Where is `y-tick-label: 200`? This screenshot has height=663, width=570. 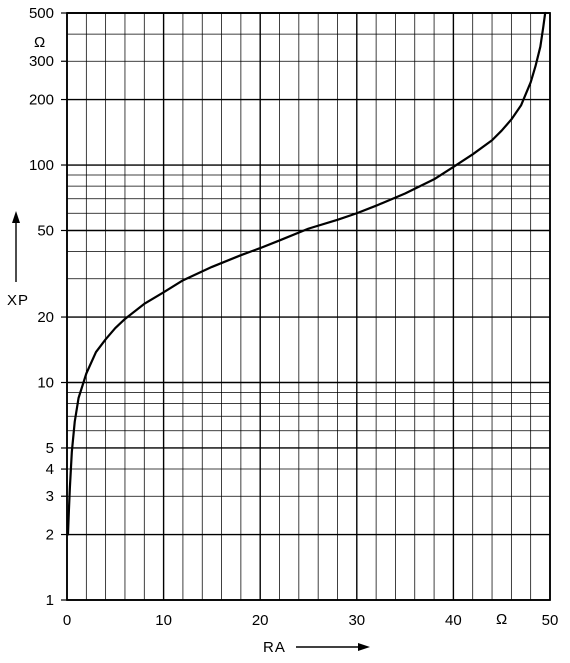
y-tick-label: 200 is located at coordinates (41, 100).